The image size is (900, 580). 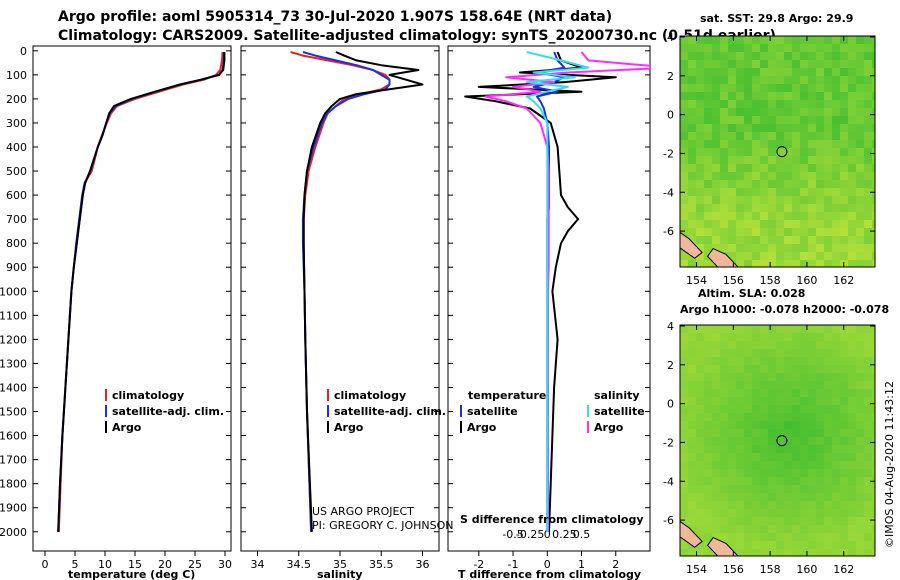 I want to click on depth-tick-label: 200, so click(x=16, y=99).